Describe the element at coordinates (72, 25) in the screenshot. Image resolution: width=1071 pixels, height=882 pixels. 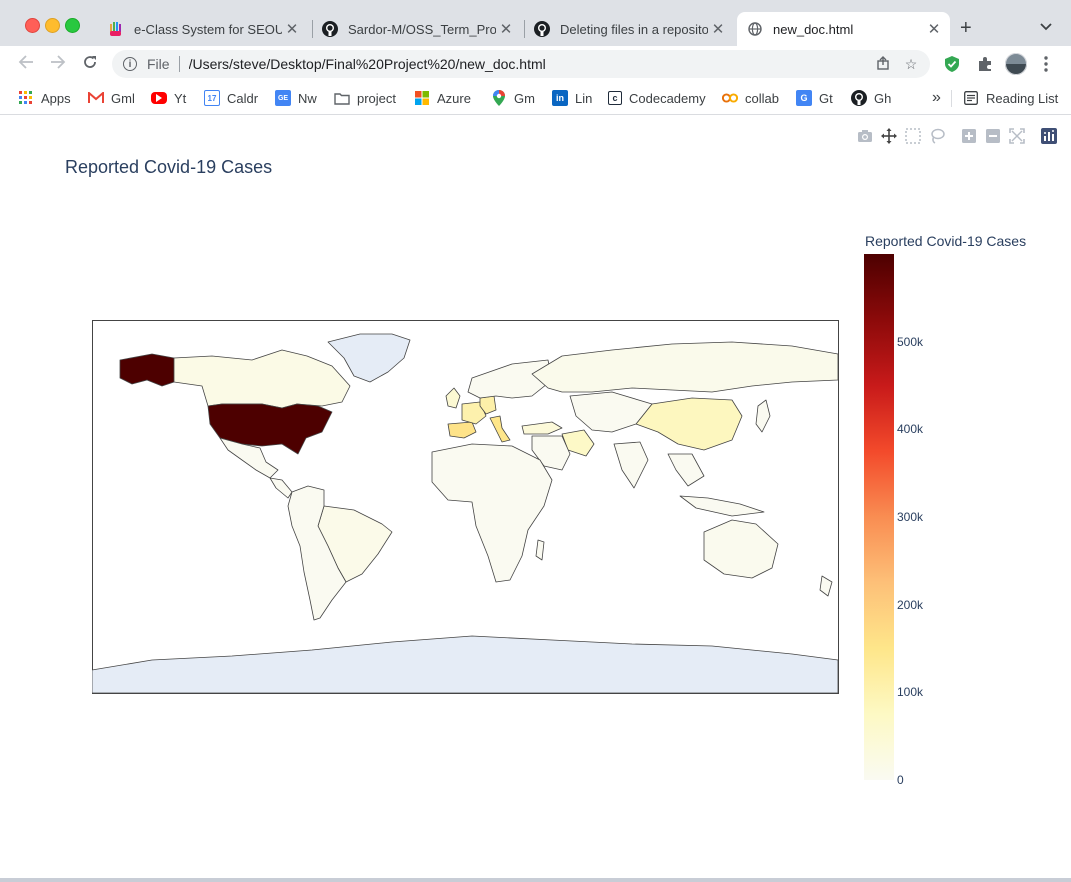
I see `zoom-window-button` at that location.